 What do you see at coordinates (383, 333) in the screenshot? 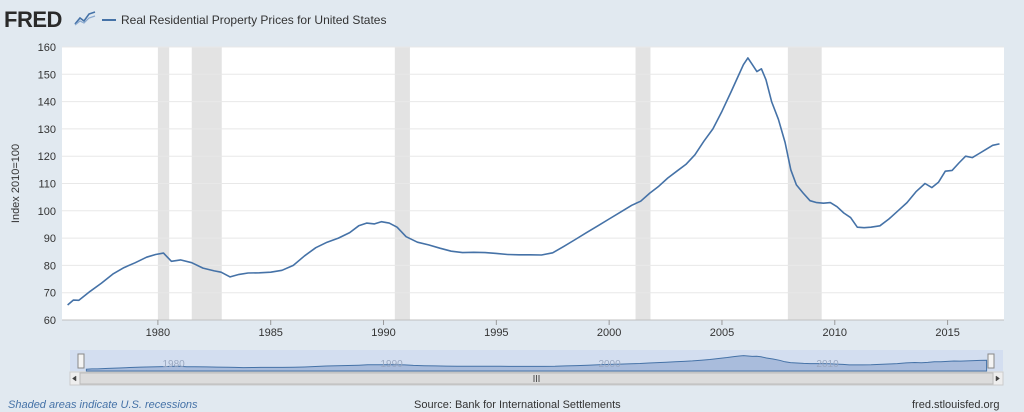
I see `x-tick-label: 1990` at bounding box center [383, 333].